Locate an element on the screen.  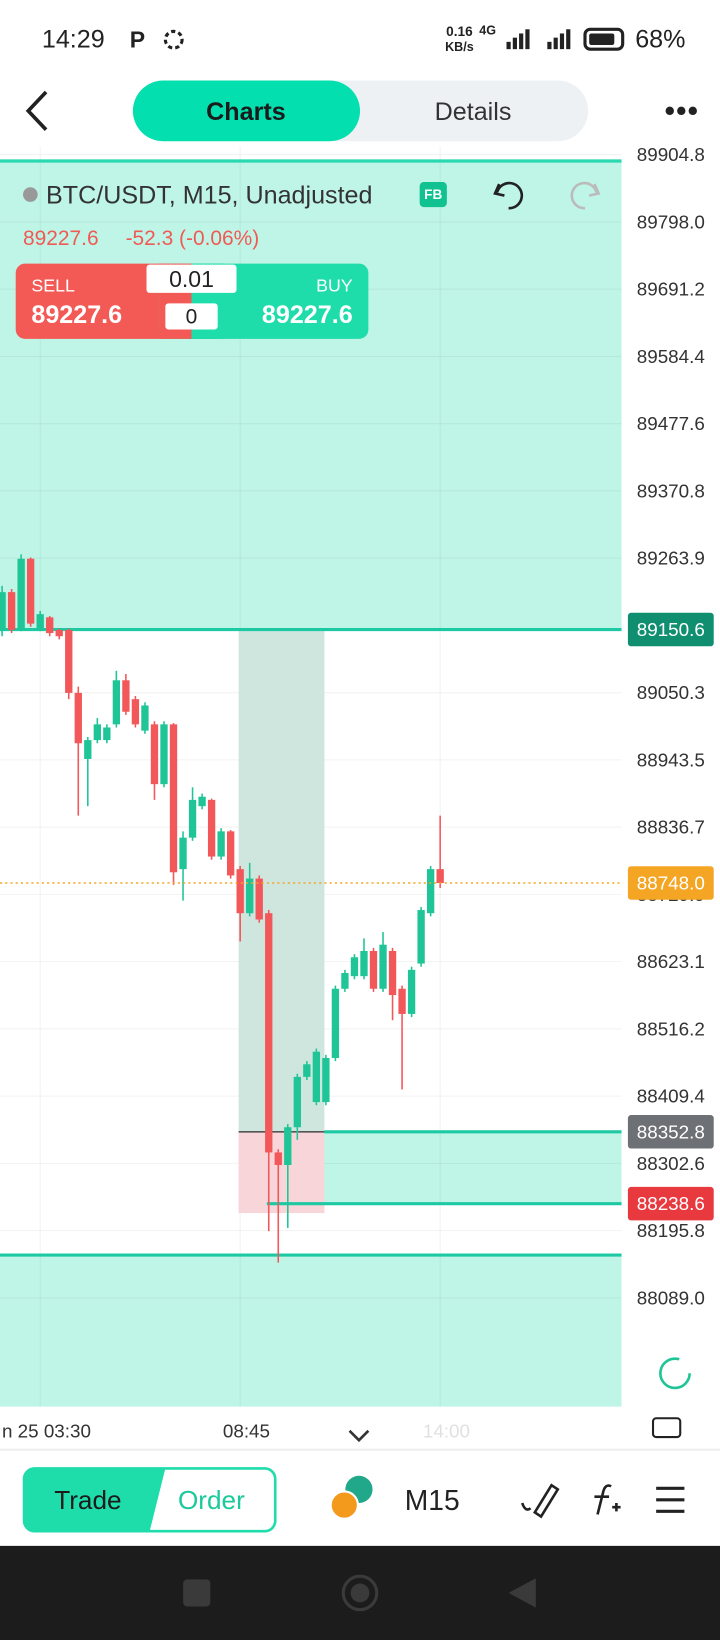
entry-zone is located at coordinates (444, 1167).